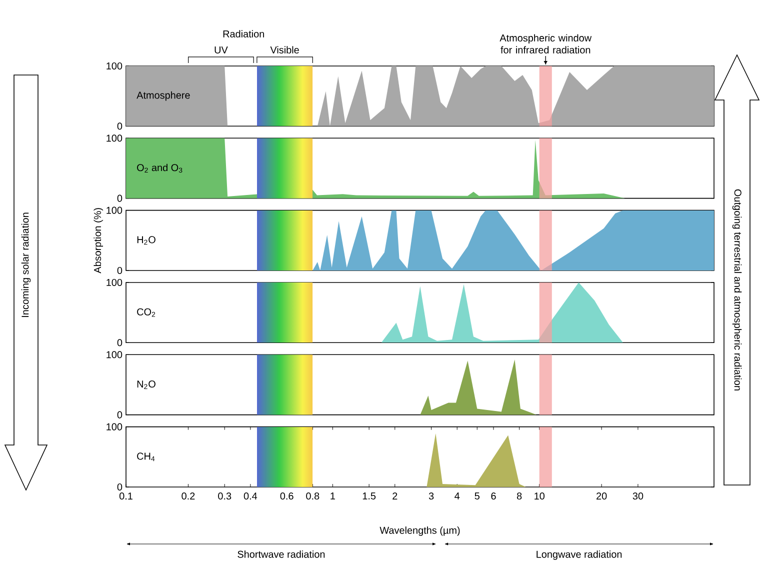 This screenshot has height=569, width=763. Describe the element at coordinates (221, 50) in the screenshot. I see `text: UV` at that location.